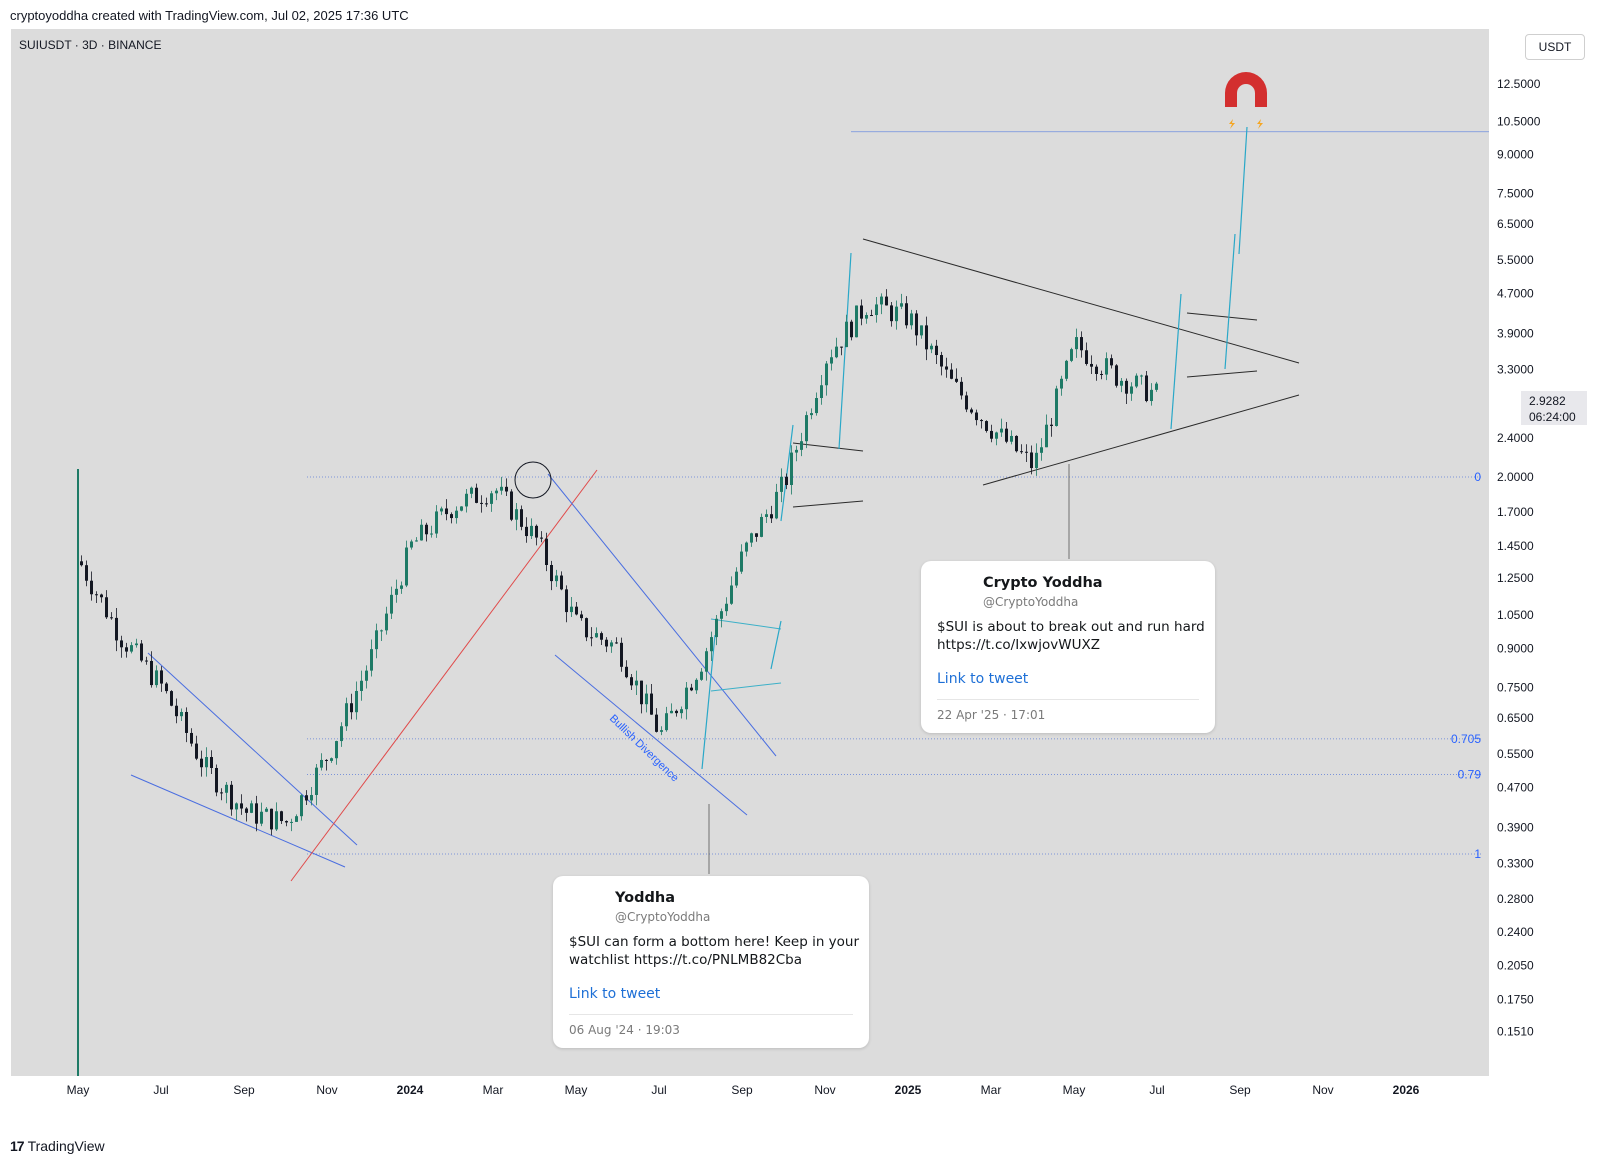  What do you see at coordinates (78, 772) in the screenshot?
I see `listing-candle` at bounding box center [78, 772].